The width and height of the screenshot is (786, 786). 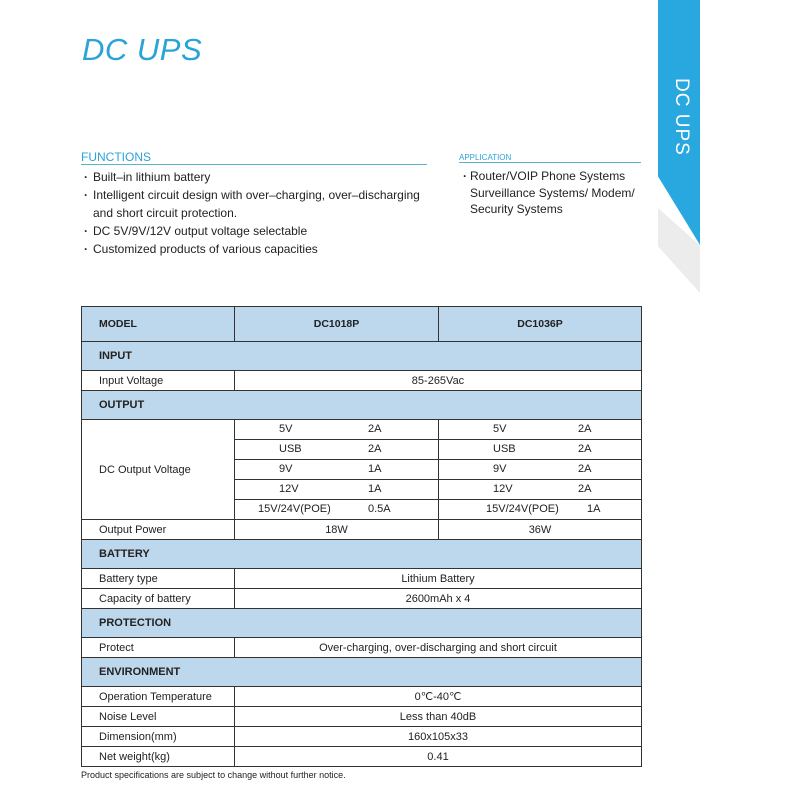 I want to click on section-heading-battery: BATTERY, so click(x=361, y=554).